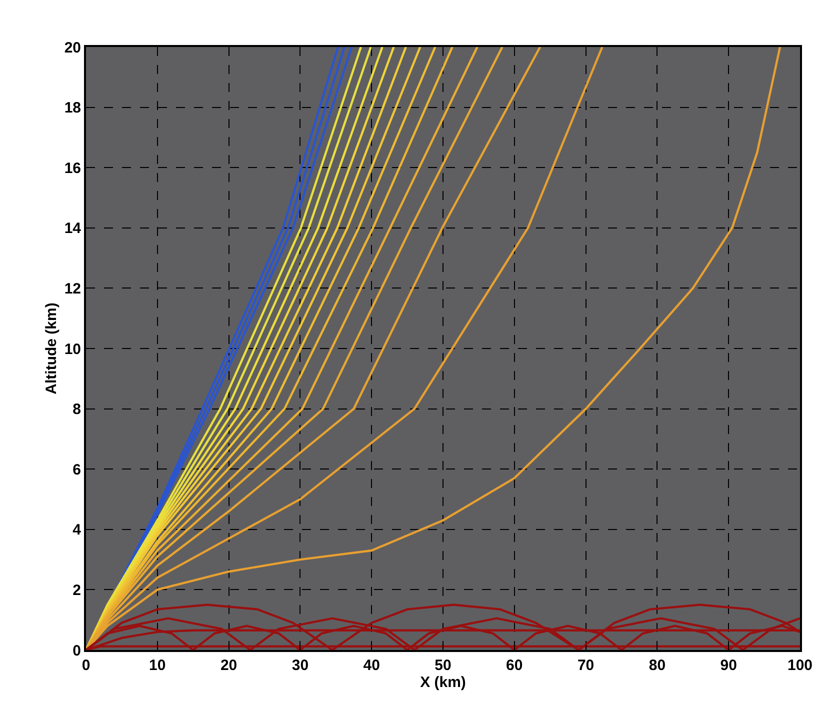 The image size is (818, 705). What do you see at coordinates (76, 469) in the screenshot?
I see `y-tick-label: 6` at bounding box center [76, 469].